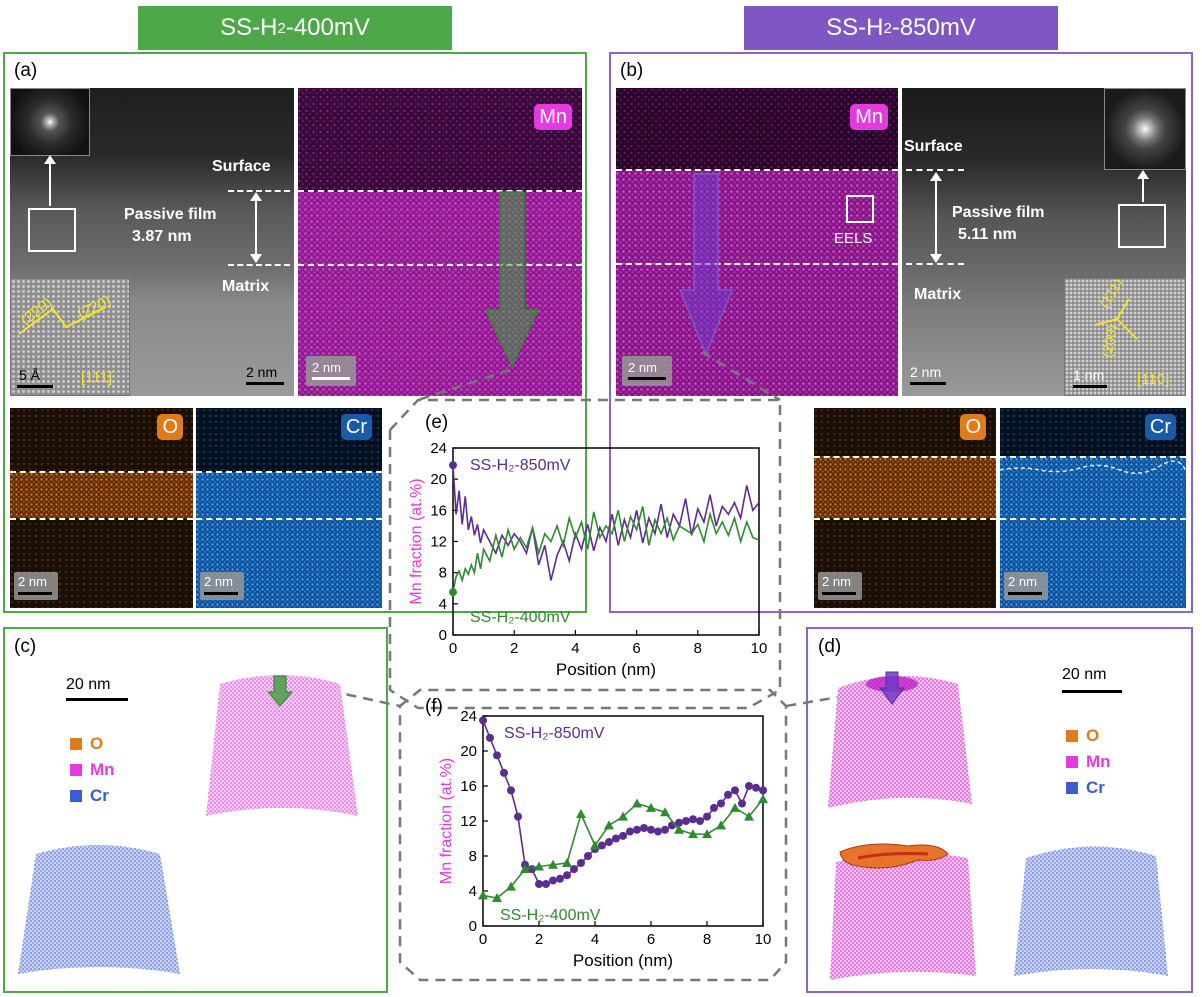 The image size is (1202, 997). What do you see at coordinates (1082, 736) in the screenshot?
I see `legend-d-o: O` at bounding box center [1082, 736].